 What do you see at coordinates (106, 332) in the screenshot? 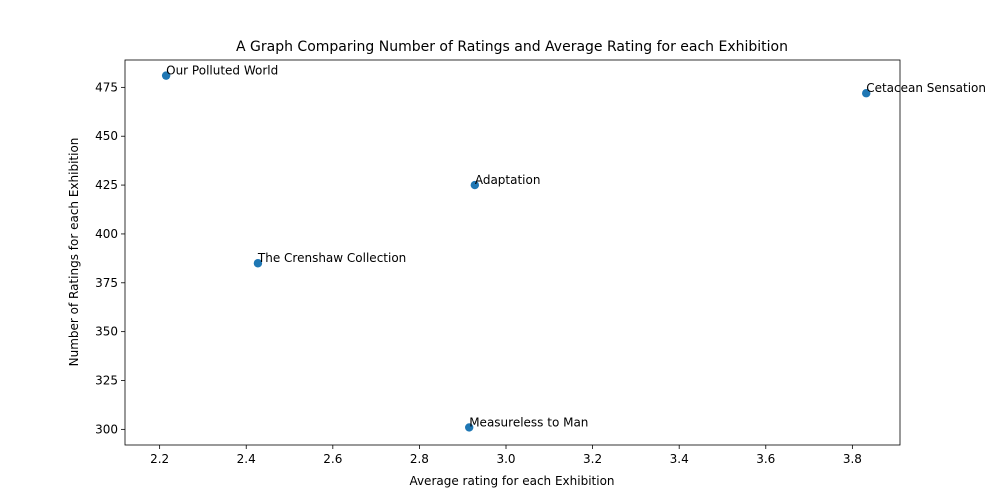
I see `y-tick-label: 350` at bounding box center [106, 332].